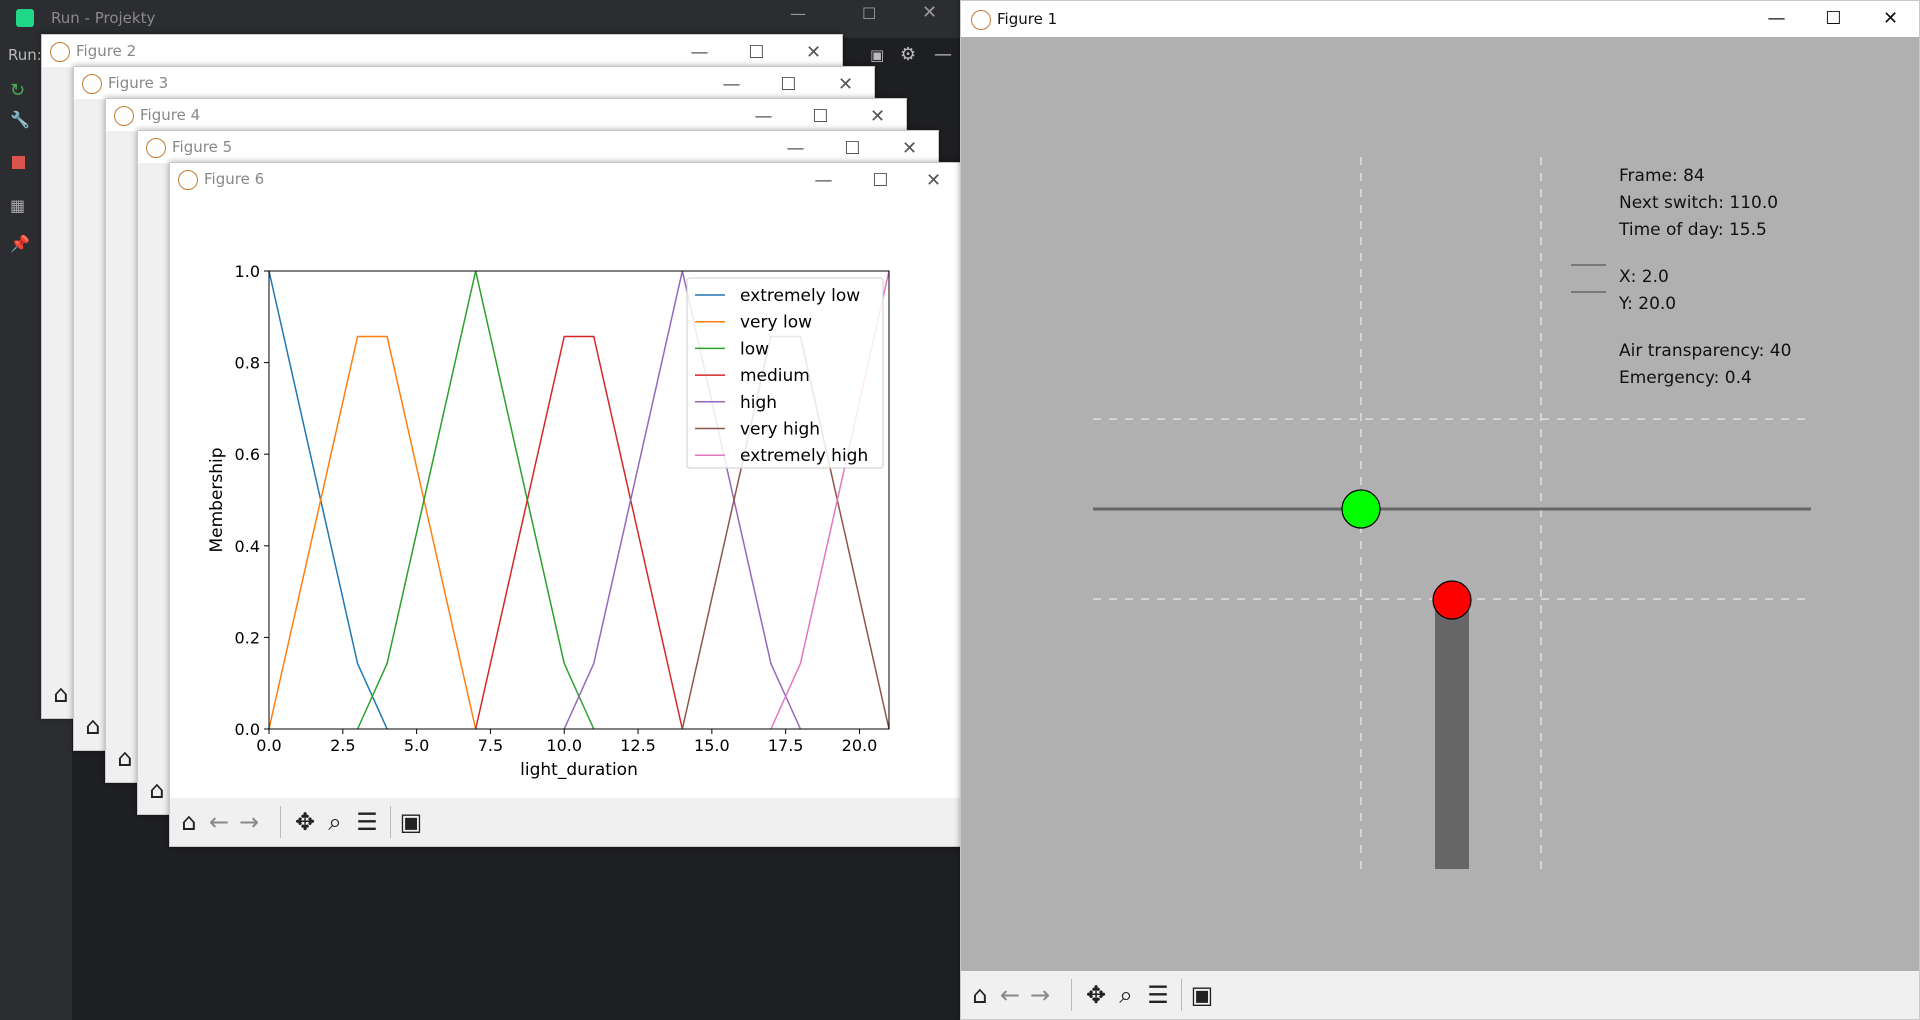 The image size is (1920, 1020). I want to click on x-tick-label-7: 17.5, so click(786, 745).